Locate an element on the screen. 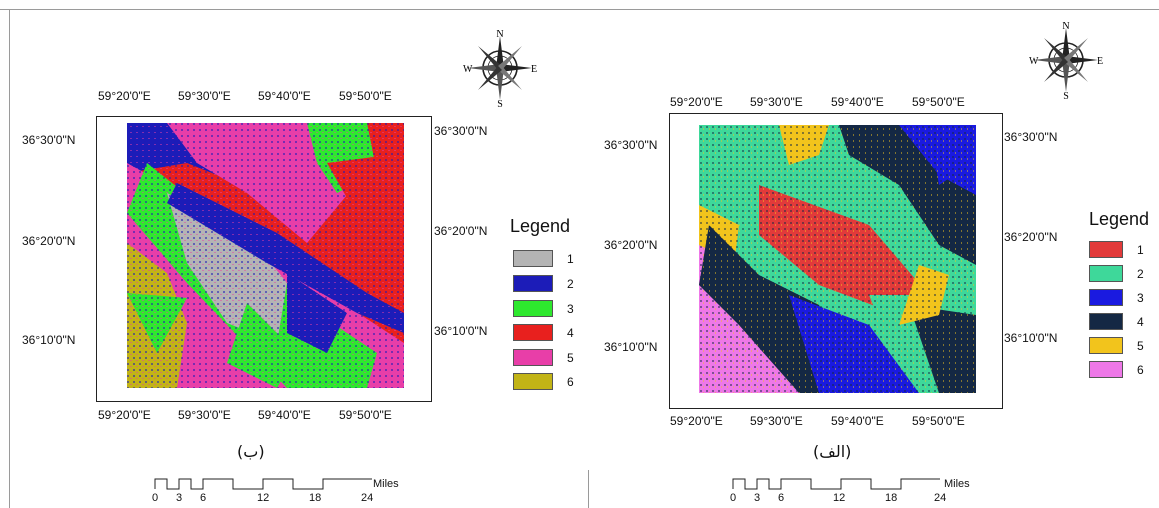  left-legend-title: Legend is located at coordinates (540, 226).